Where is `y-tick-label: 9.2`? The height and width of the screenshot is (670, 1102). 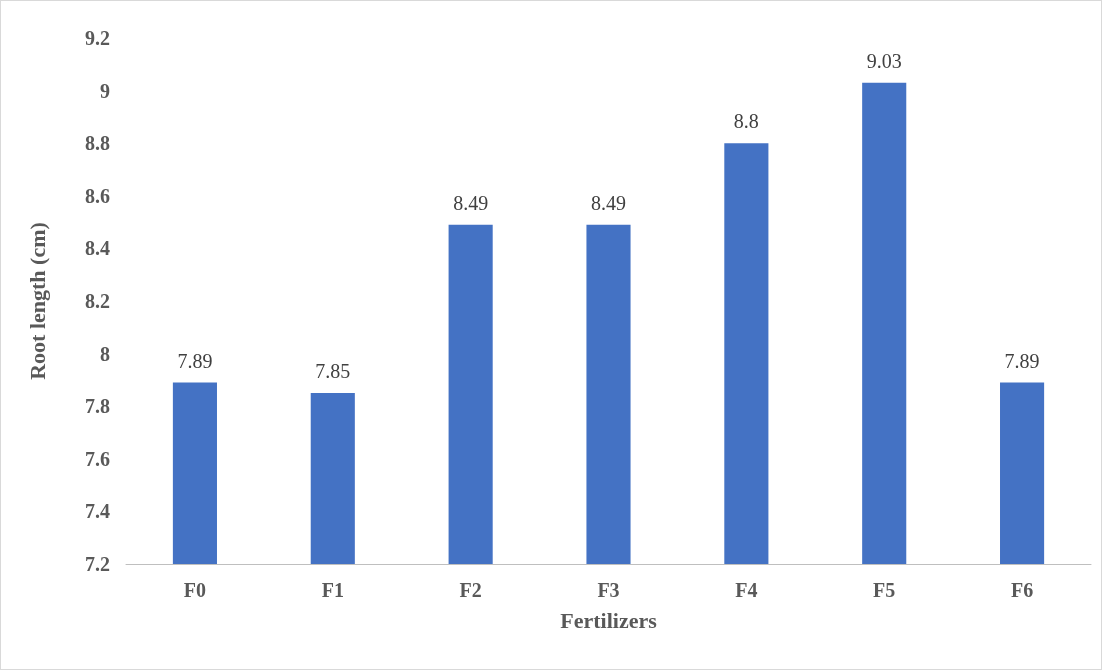 y-tick-label: 9.2 is located at coordinates (97, 38).